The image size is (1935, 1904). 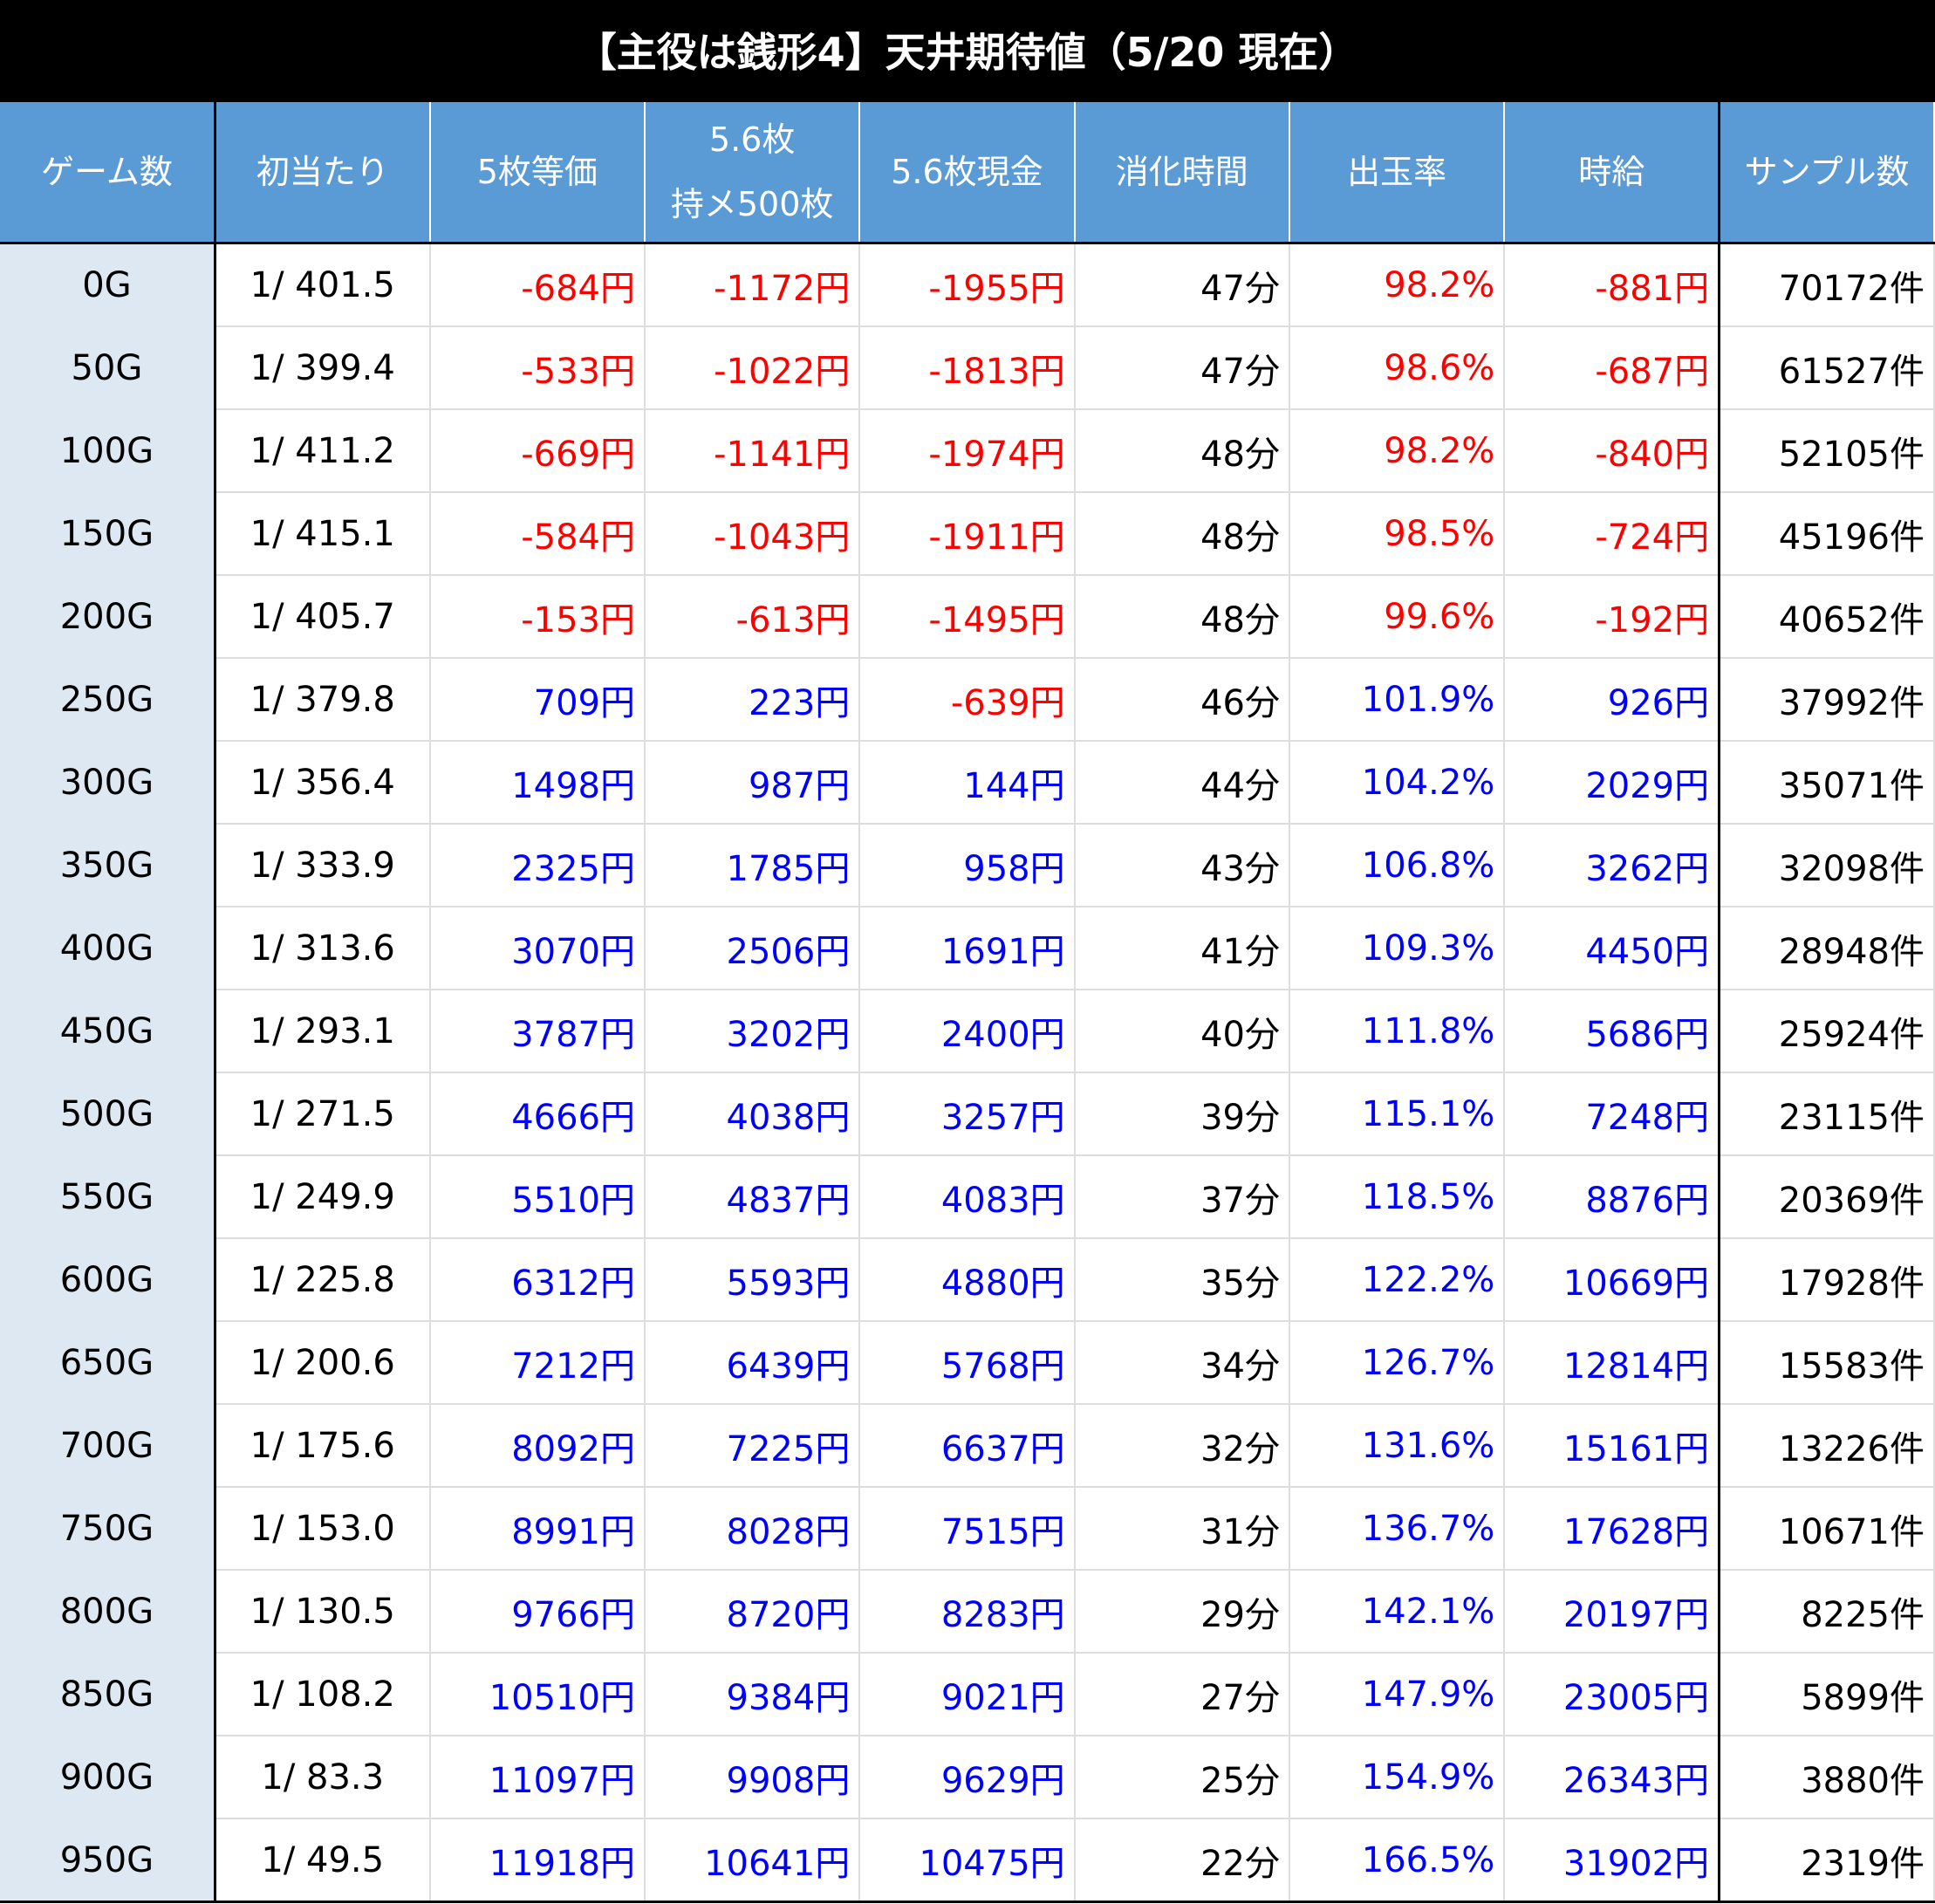 What do you see at coordinates (108, 1694) in the screenshot?
I see `table-cell: 850G` at bounding box center [108, 1694].